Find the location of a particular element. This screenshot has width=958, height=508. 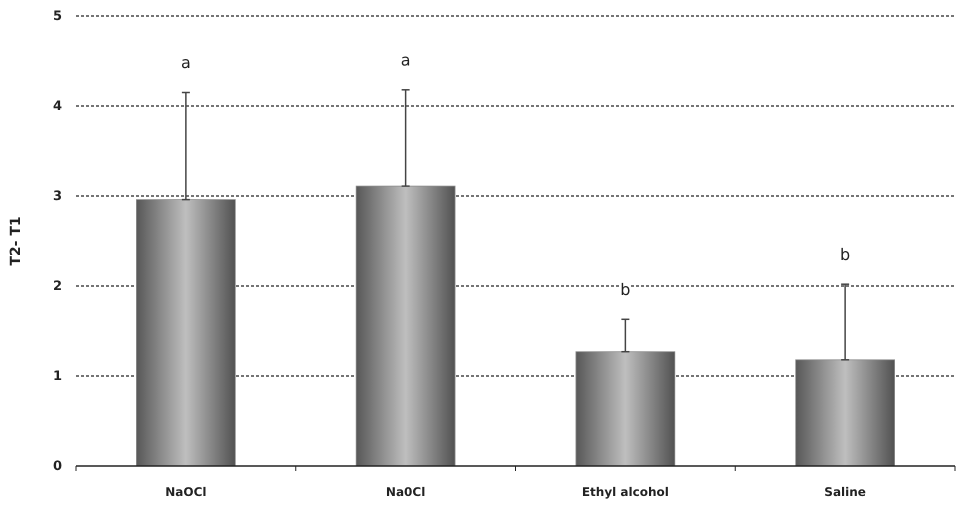

annotation: b is located at coordinates (845, 254).